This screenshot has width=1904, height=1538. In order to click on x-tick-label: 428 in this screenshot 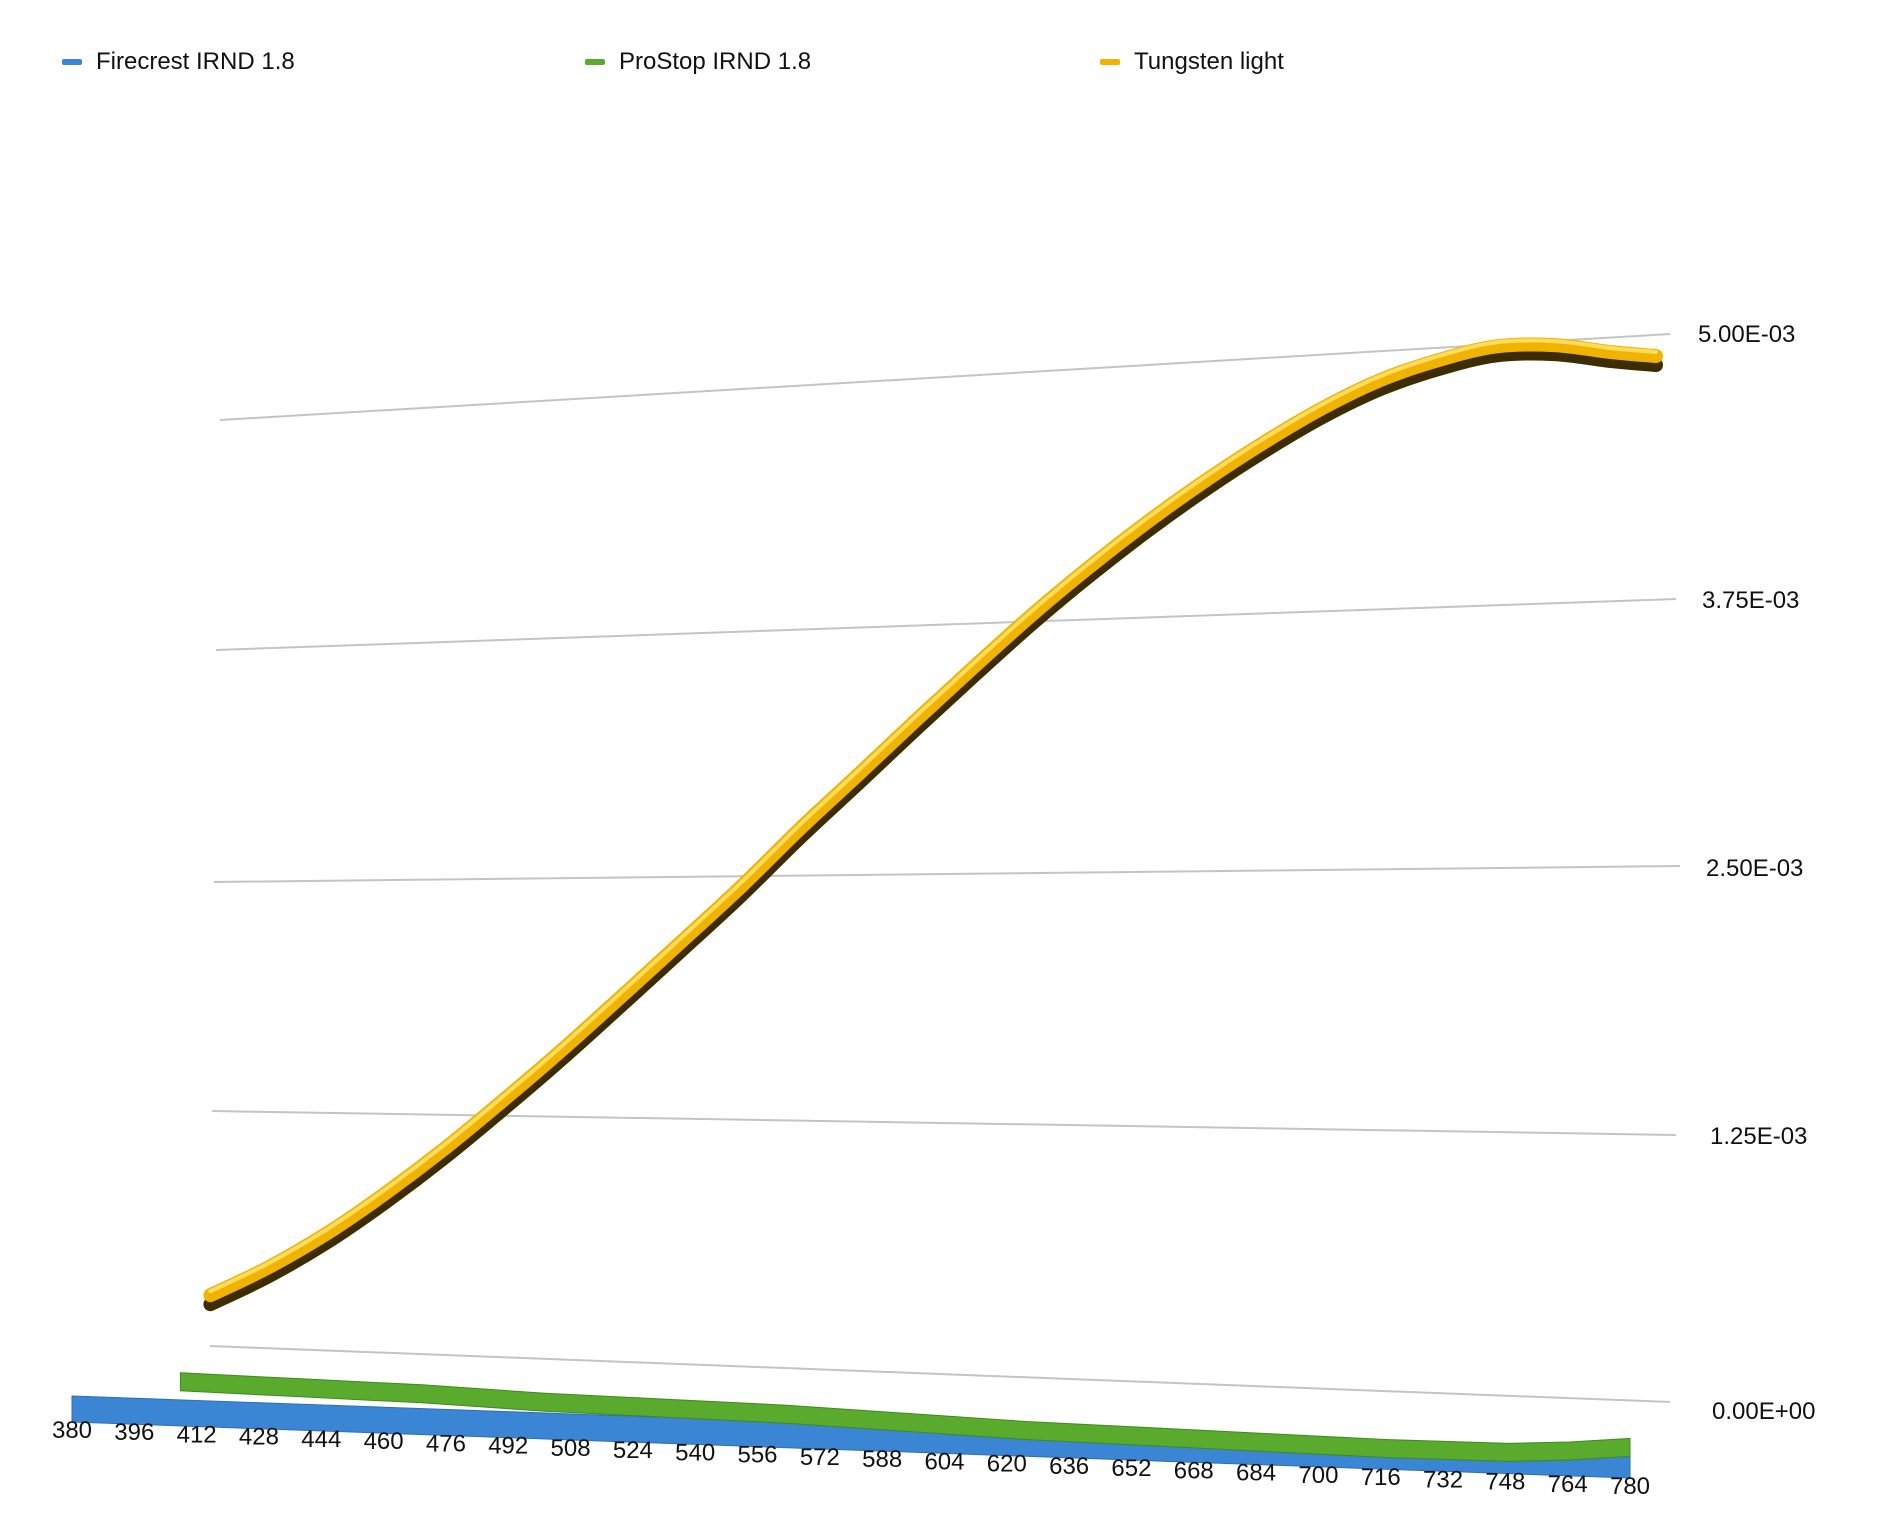, I will do `click(259, 1437)`.